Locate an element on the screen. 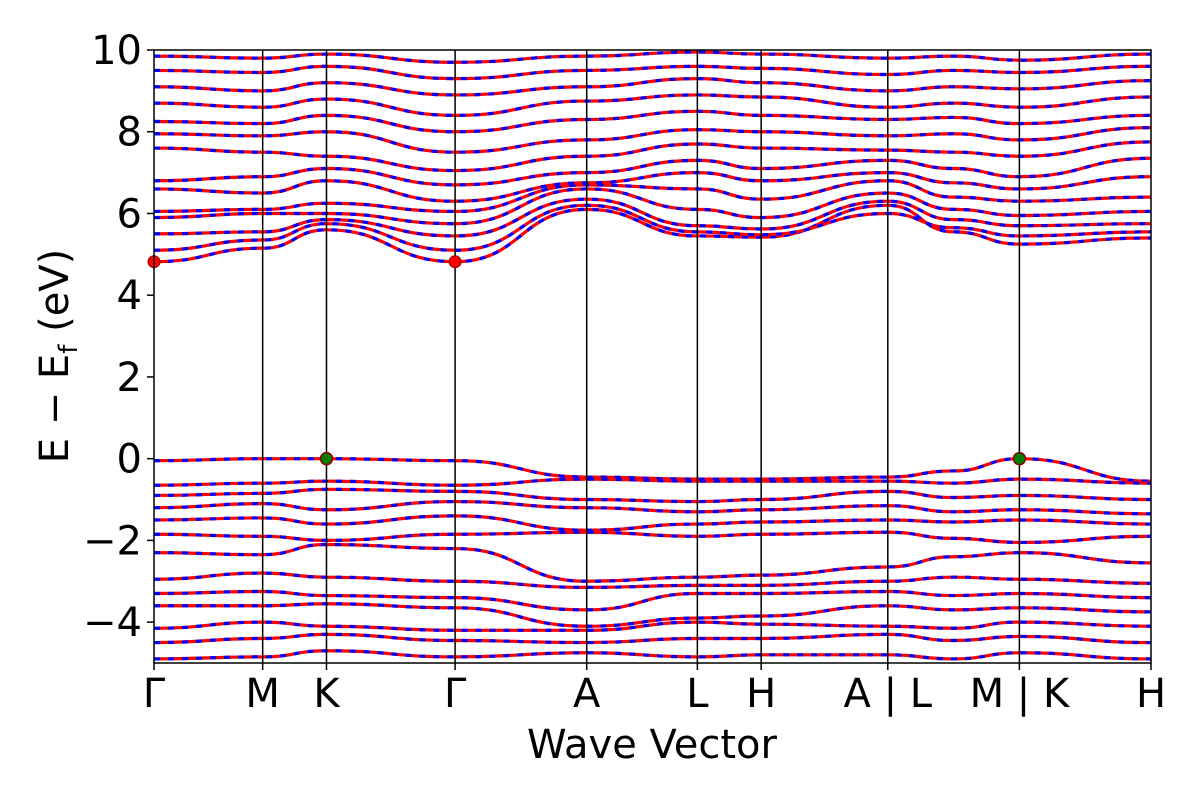 The image size is (1200, 804). y-tick-label-6: 8 is located at coordinates (129, 133).